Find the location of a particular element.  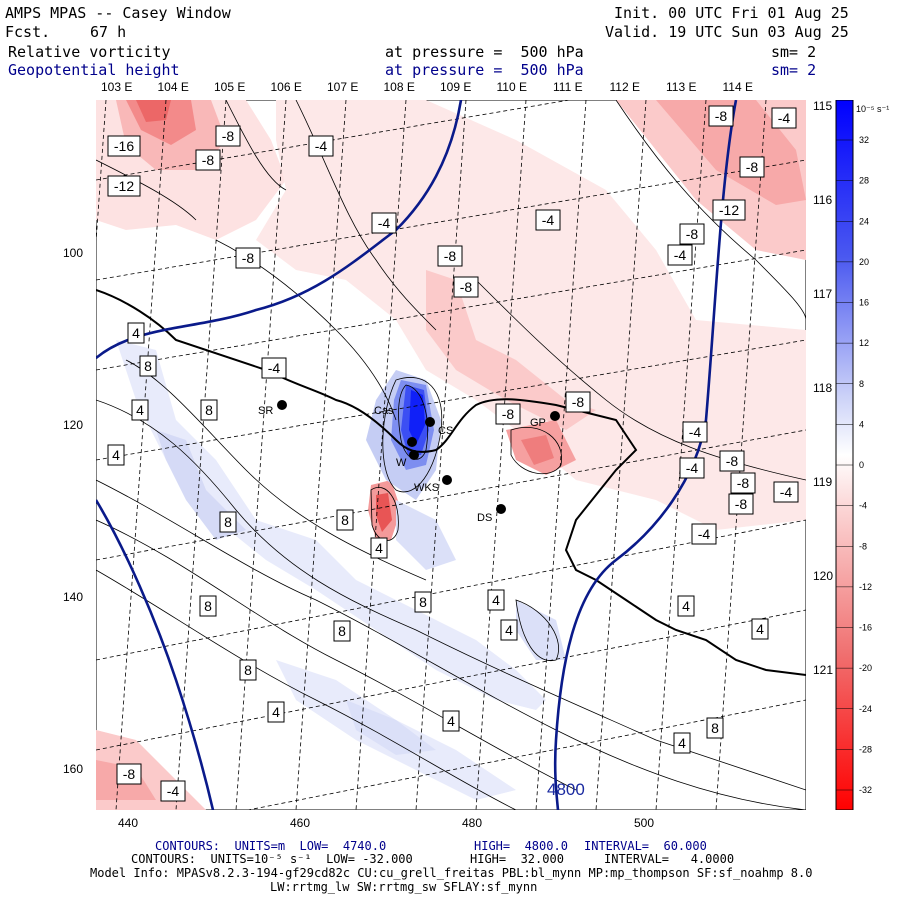

y-tick-label: 160 is located at coordinates (73, 769).